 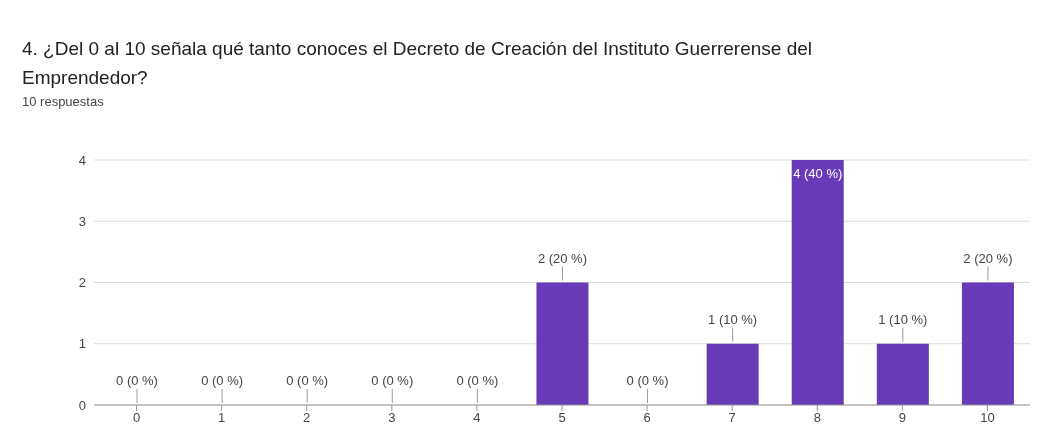 What do you see at coordinates (647, 418) in the screenshot?
I see `x-tick-label: 6` at bounding box center [647, 418].